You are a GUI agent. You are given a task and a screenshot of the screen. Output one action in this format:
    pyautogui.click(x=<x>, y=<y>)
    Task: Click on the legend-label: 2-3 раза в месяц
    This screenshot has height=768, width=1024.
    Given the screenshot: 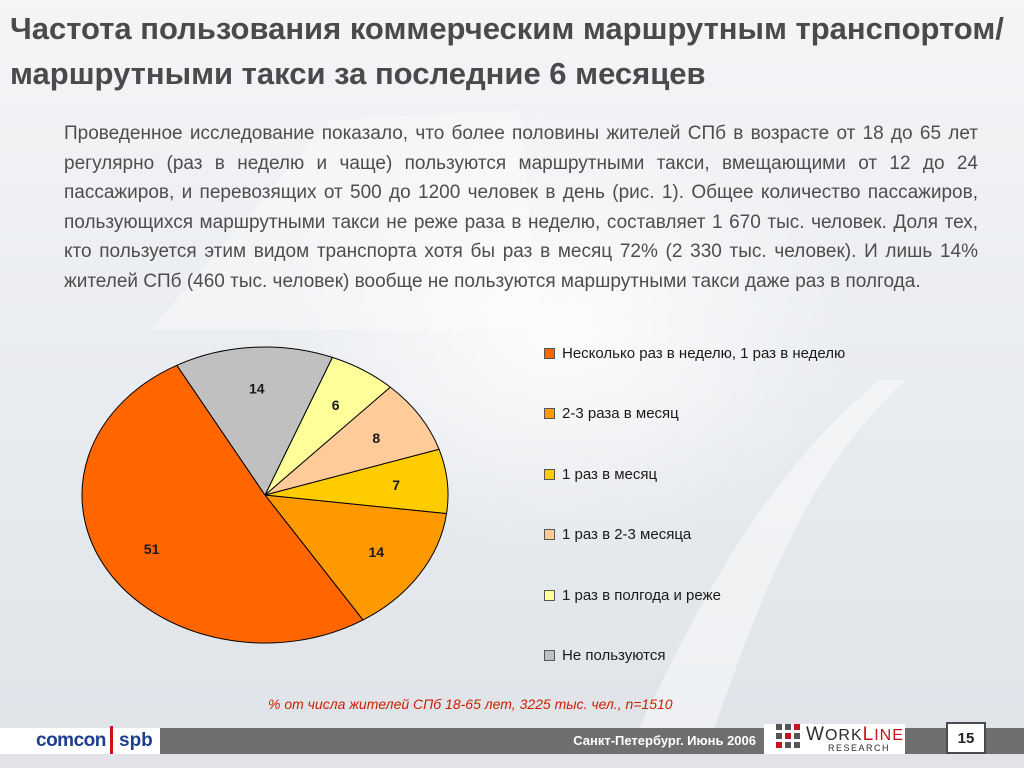 What is the action you would take?
    pyautogui.click(x=620, y=413)
    